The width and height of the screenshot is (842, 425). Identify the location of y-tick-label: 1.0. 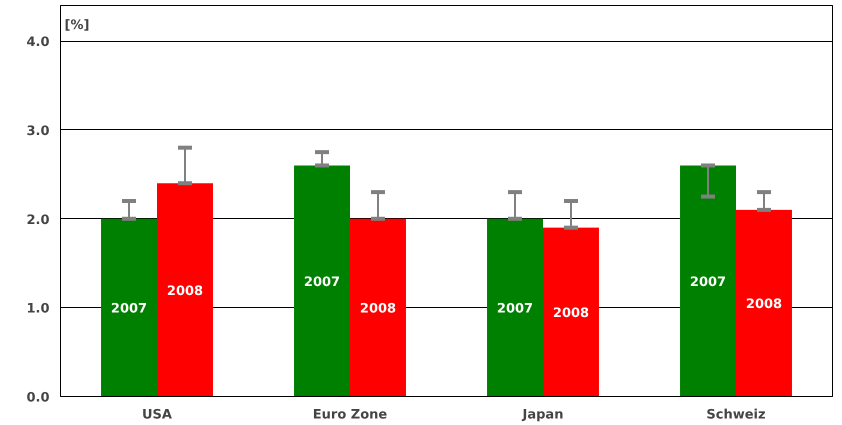
(38, 309).